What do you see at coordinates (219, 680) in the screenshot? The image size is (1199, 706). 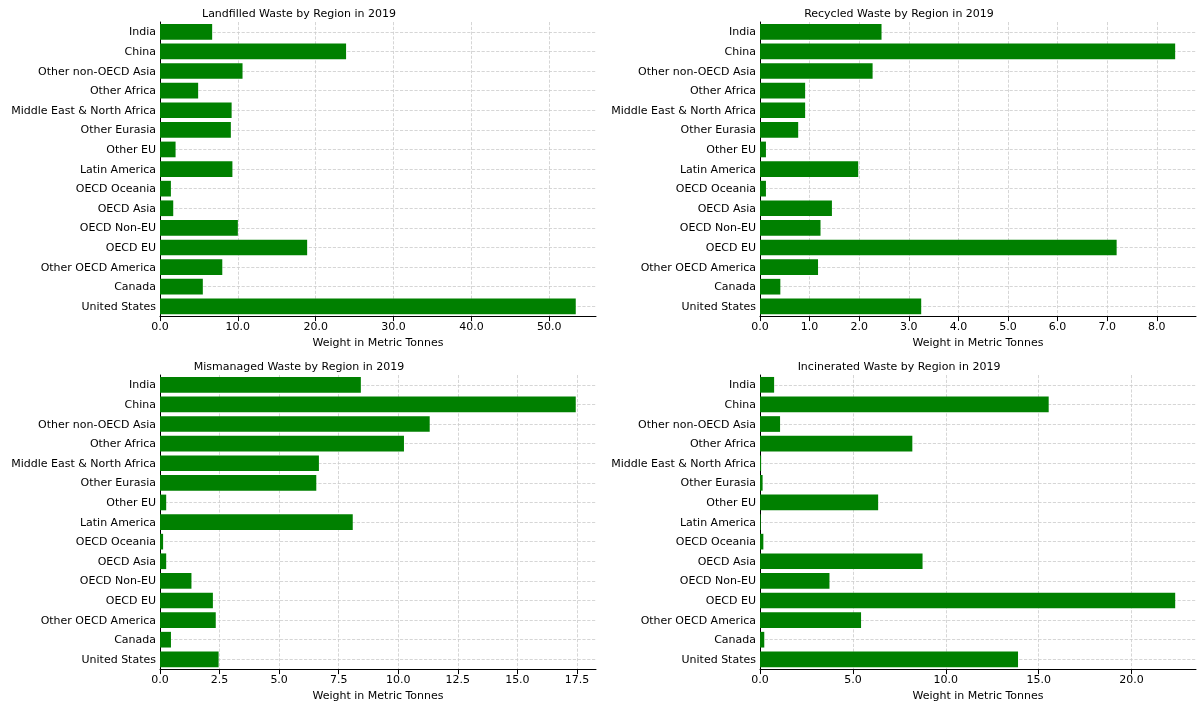 I see `x-tick-label: 2.5` at bounding box center [219, 680].